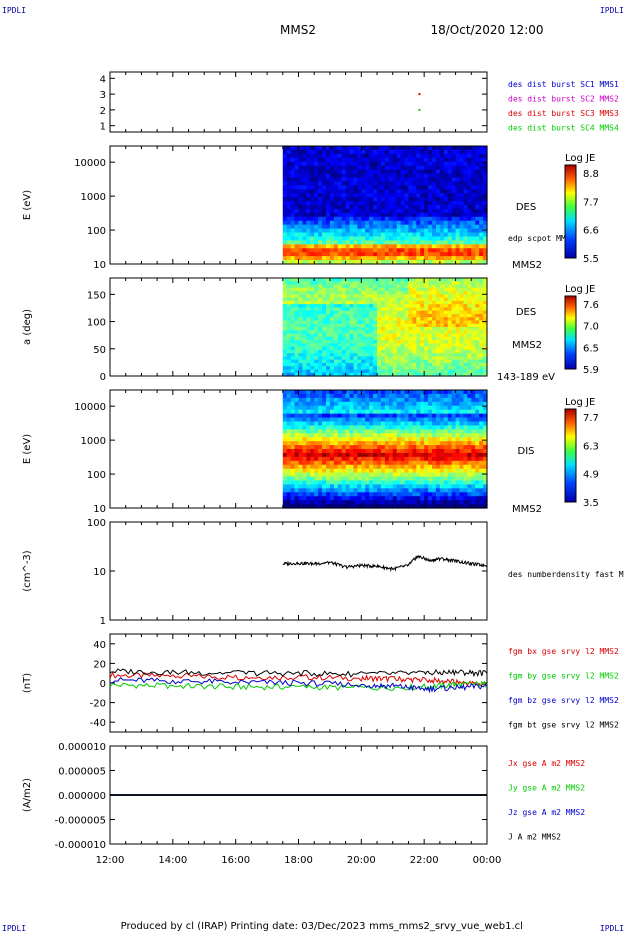 Image resolution: width=630 pixels, height=934 pixels. I want to click on panel-frame, so click(298, 102).